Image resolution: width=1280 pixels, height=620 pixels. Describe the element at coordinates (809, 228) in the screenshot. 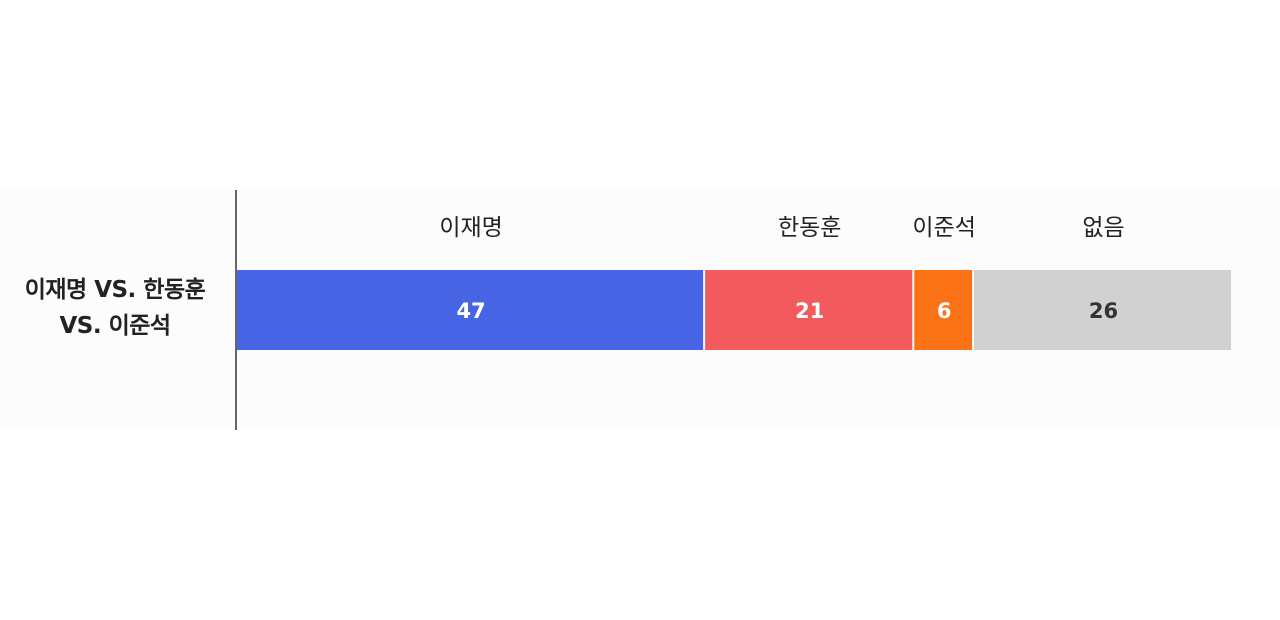

I see `category-label-2: 한동훈` at that location.